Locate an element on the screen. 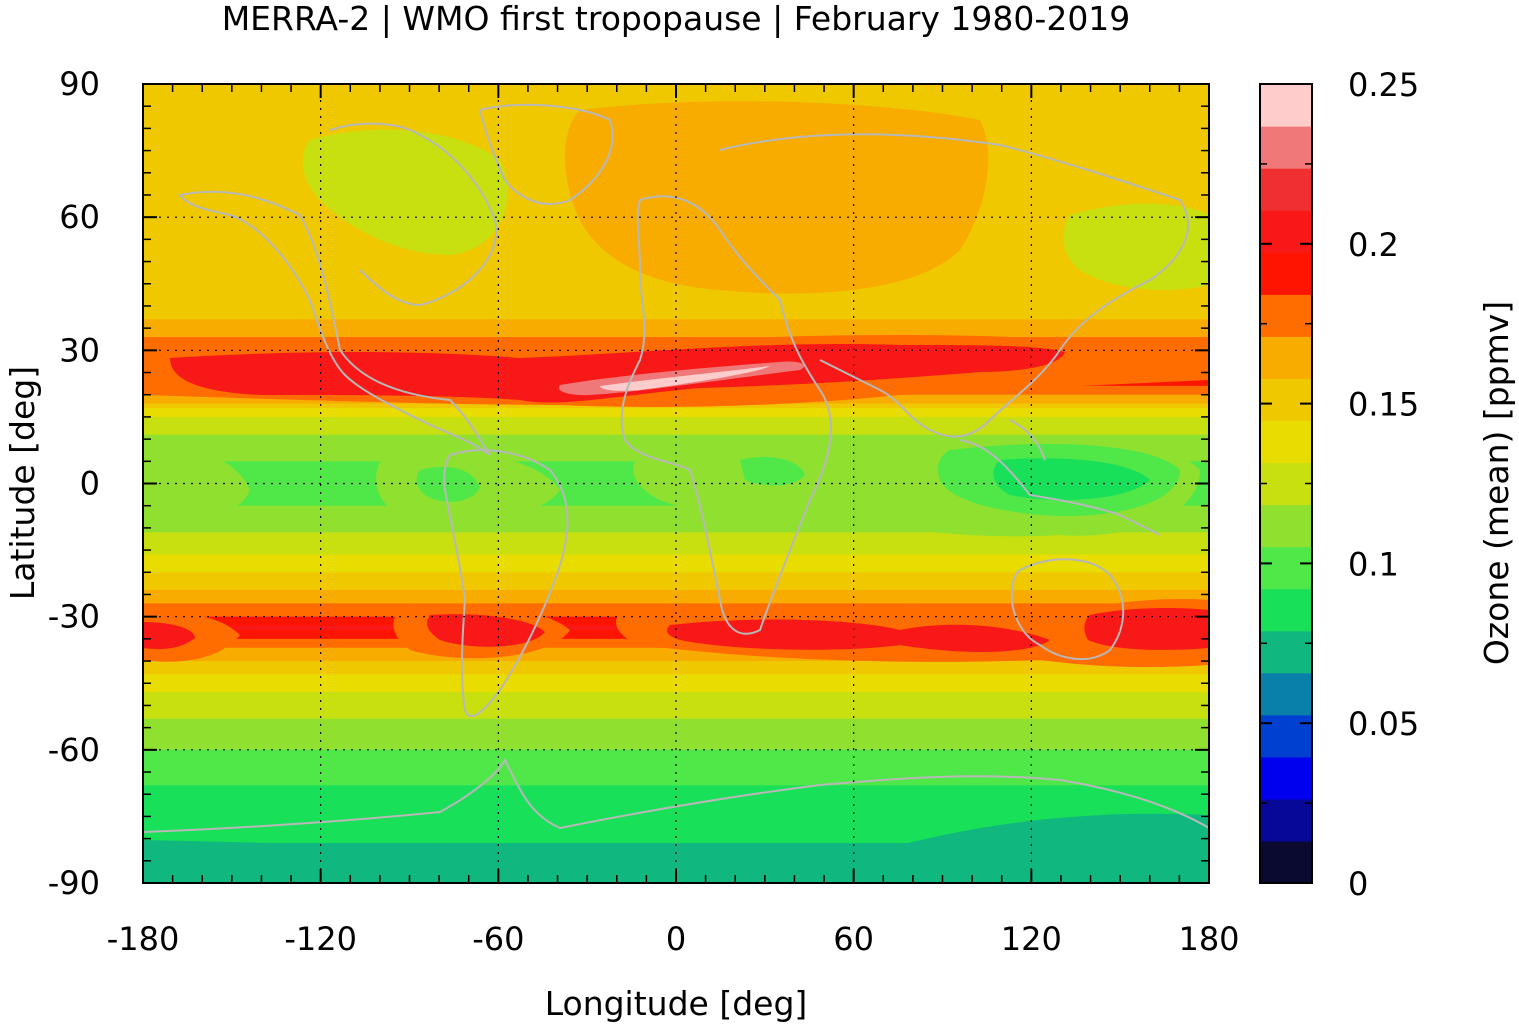 This screenshot has width=1519, height=1029. antarctic-teal-low is located at coordinates (676, 848).